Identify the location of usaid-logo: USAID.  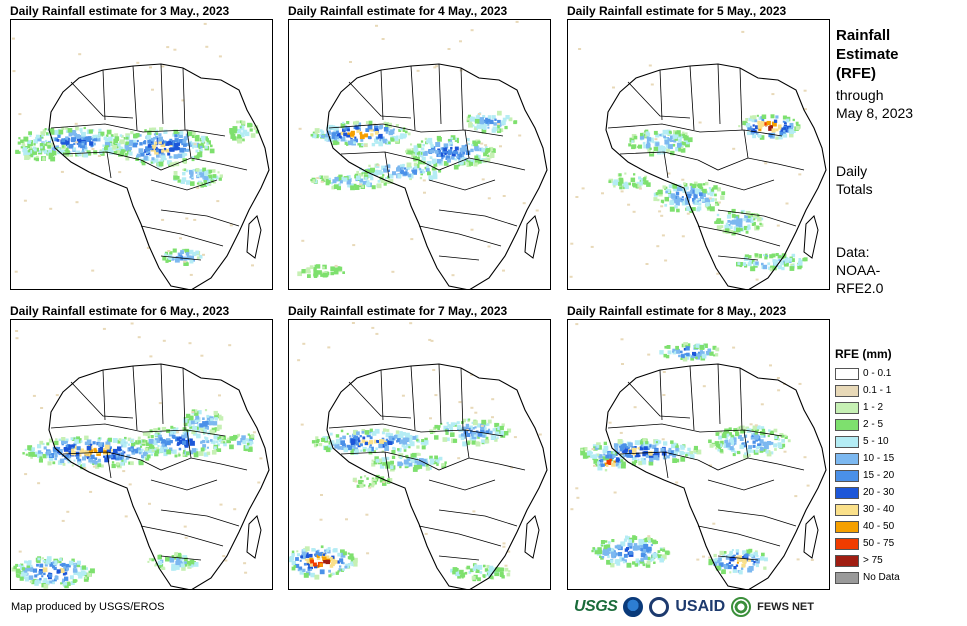
(700, 606).